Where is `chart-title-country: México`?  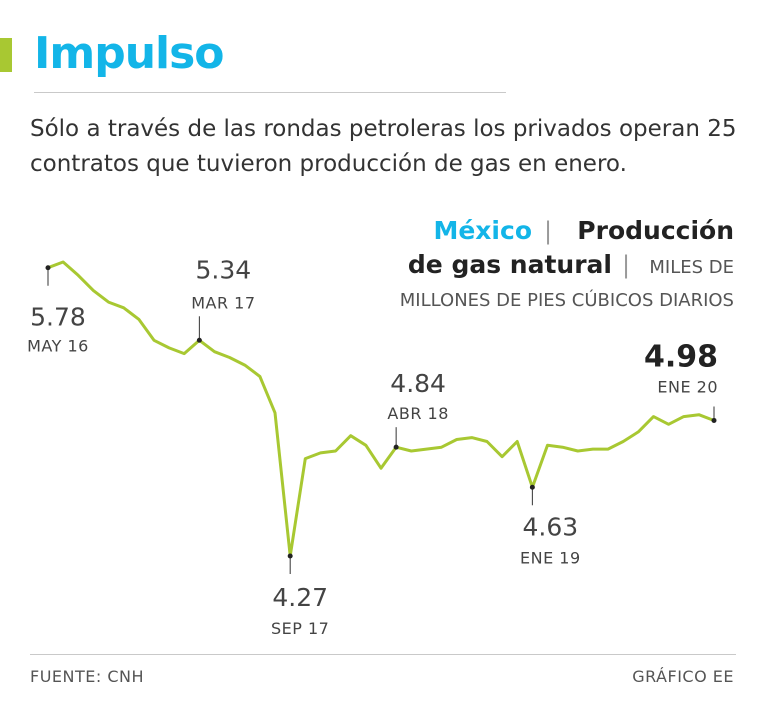
chart-title-country: México is located at coordinates (482, 230).